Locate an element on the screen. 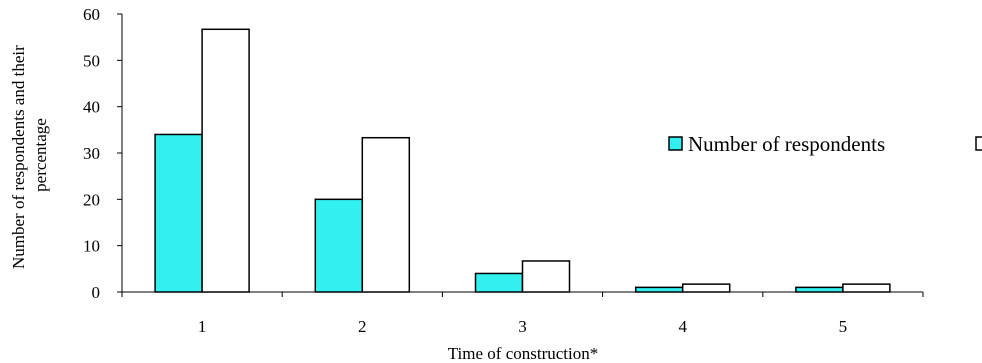 Image resolution: width=982 pixels, height=363 pixels. y-tick-label: 30 is located at coordinates (91, 153).